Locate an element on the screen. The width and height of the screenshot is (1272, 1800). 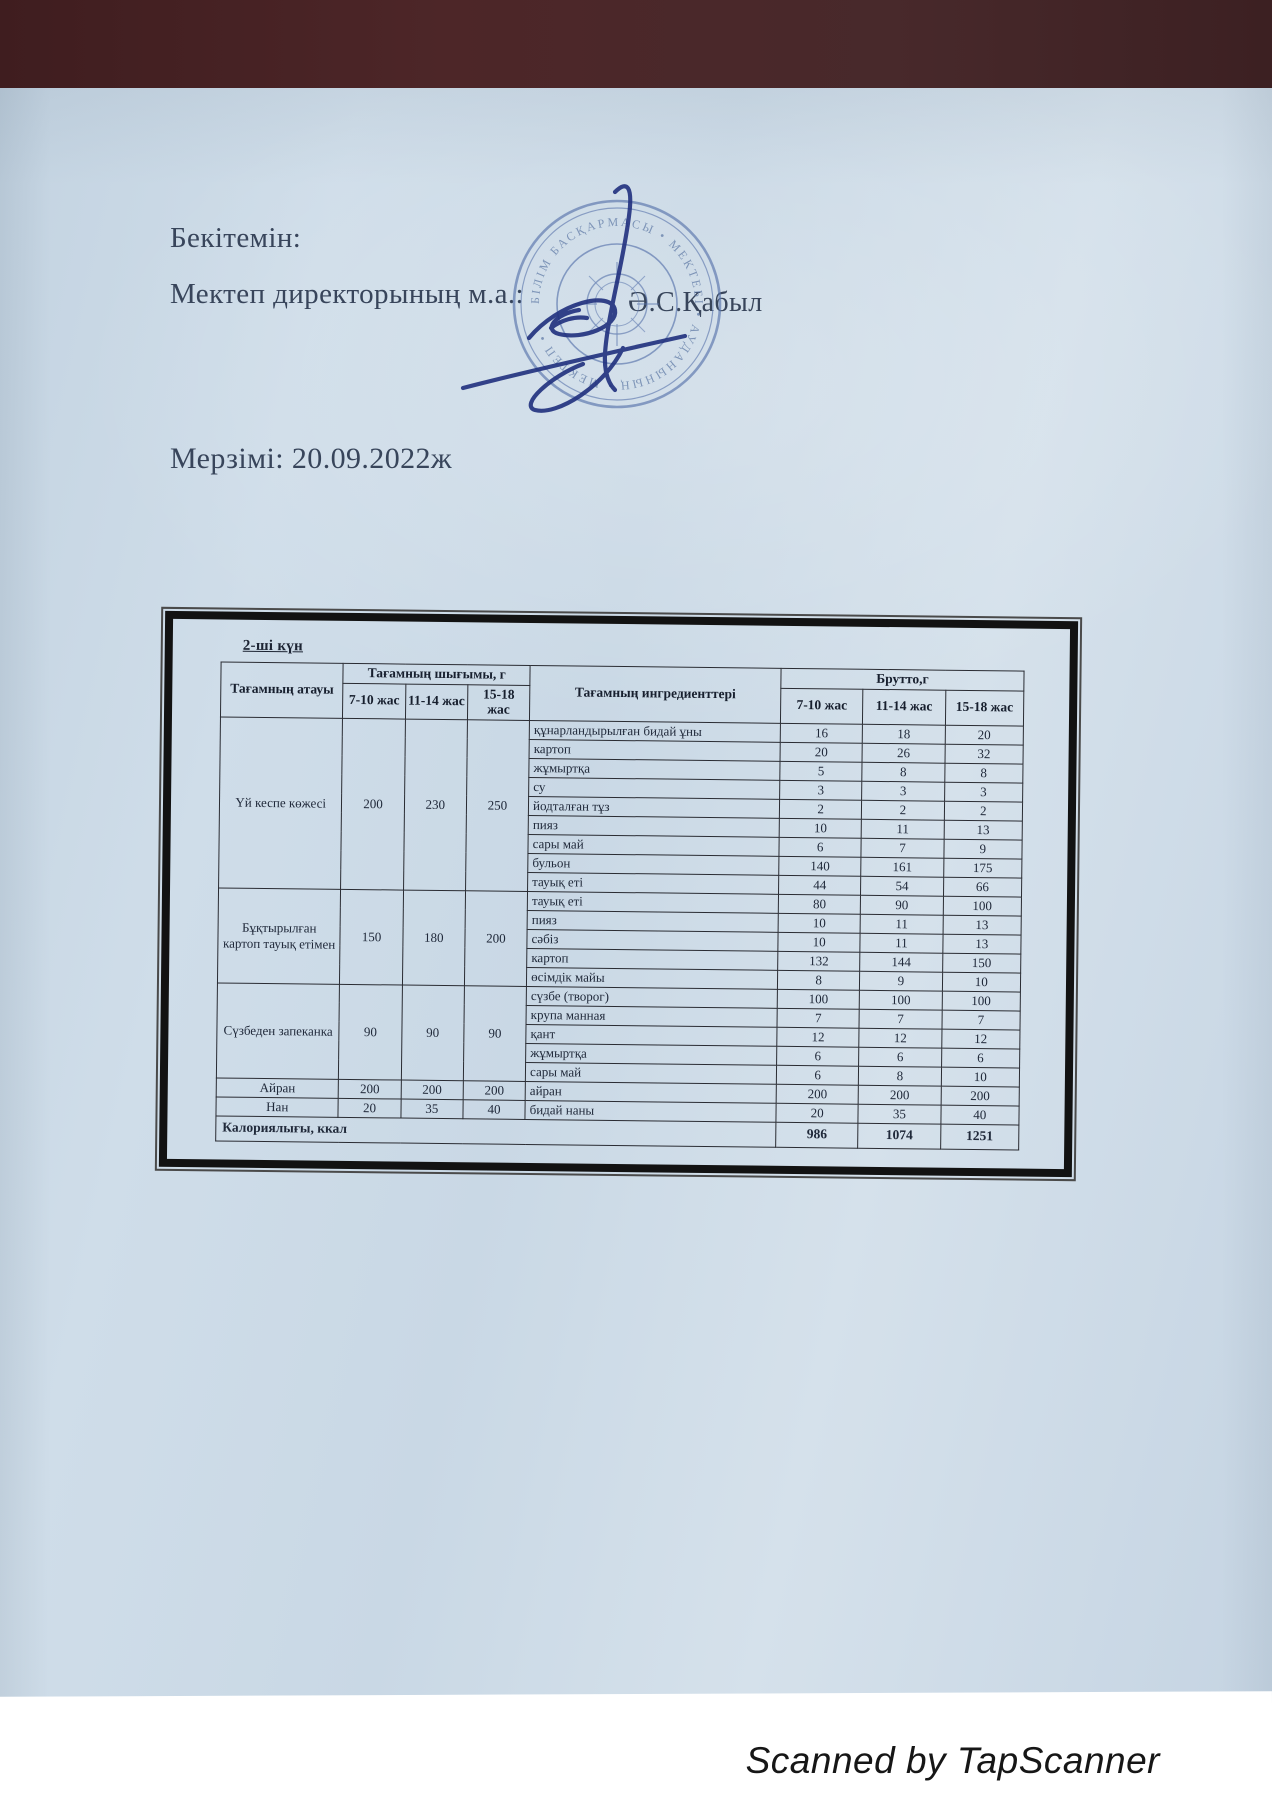
brutto-value-cell-3: 20 is located at coordinates (984, 734).